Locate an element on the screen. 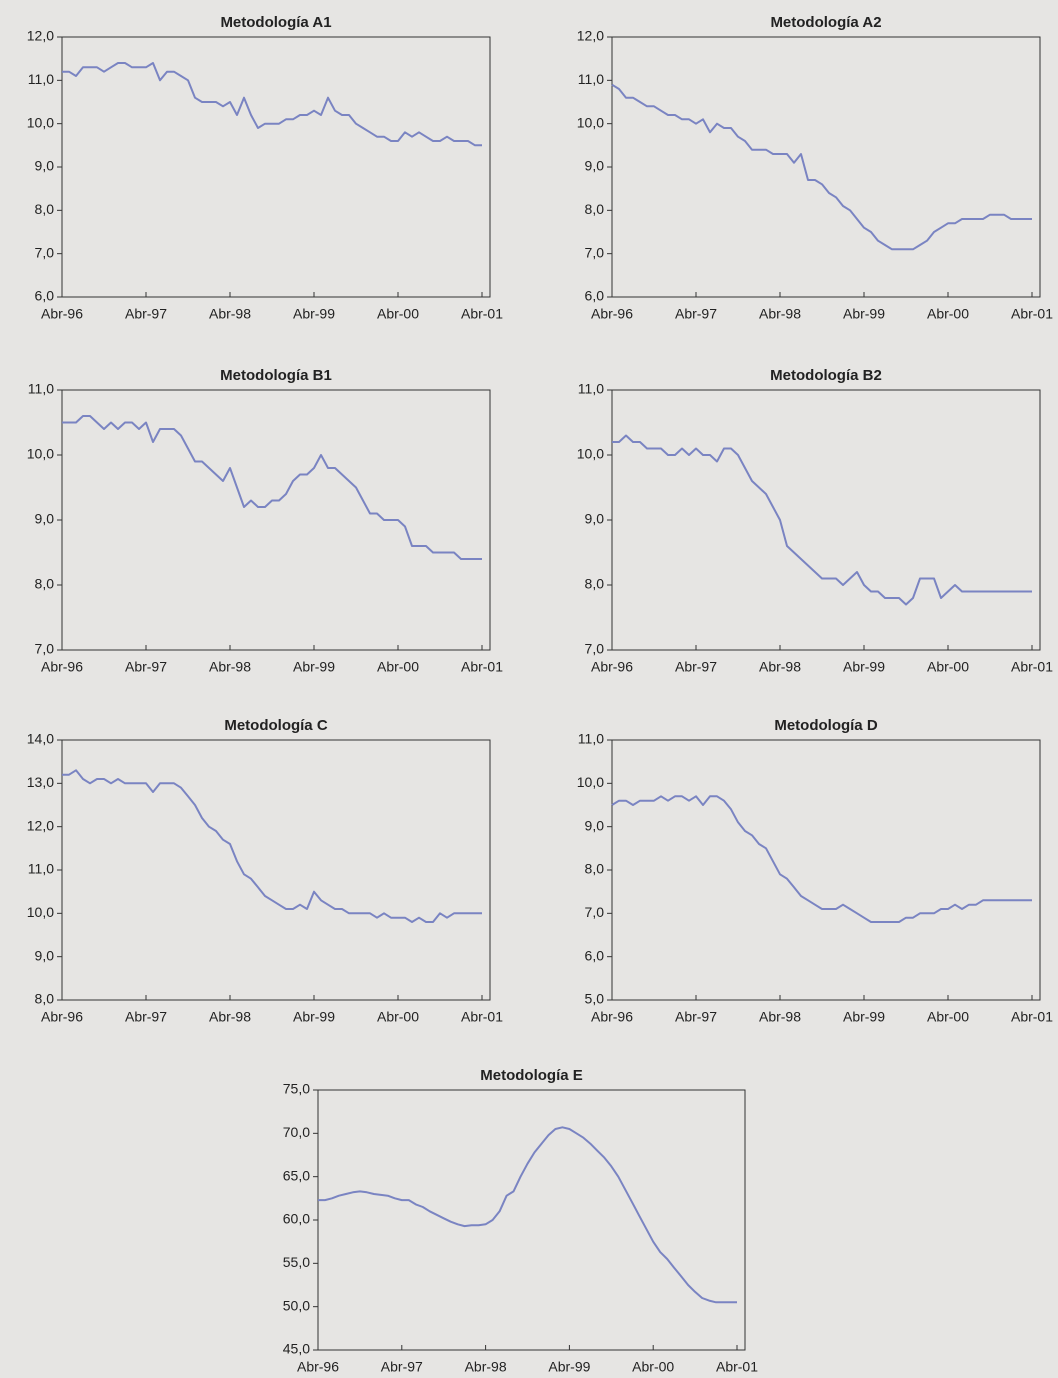  y-tick-label: 65,0 is located at coordinates (296, 1175).